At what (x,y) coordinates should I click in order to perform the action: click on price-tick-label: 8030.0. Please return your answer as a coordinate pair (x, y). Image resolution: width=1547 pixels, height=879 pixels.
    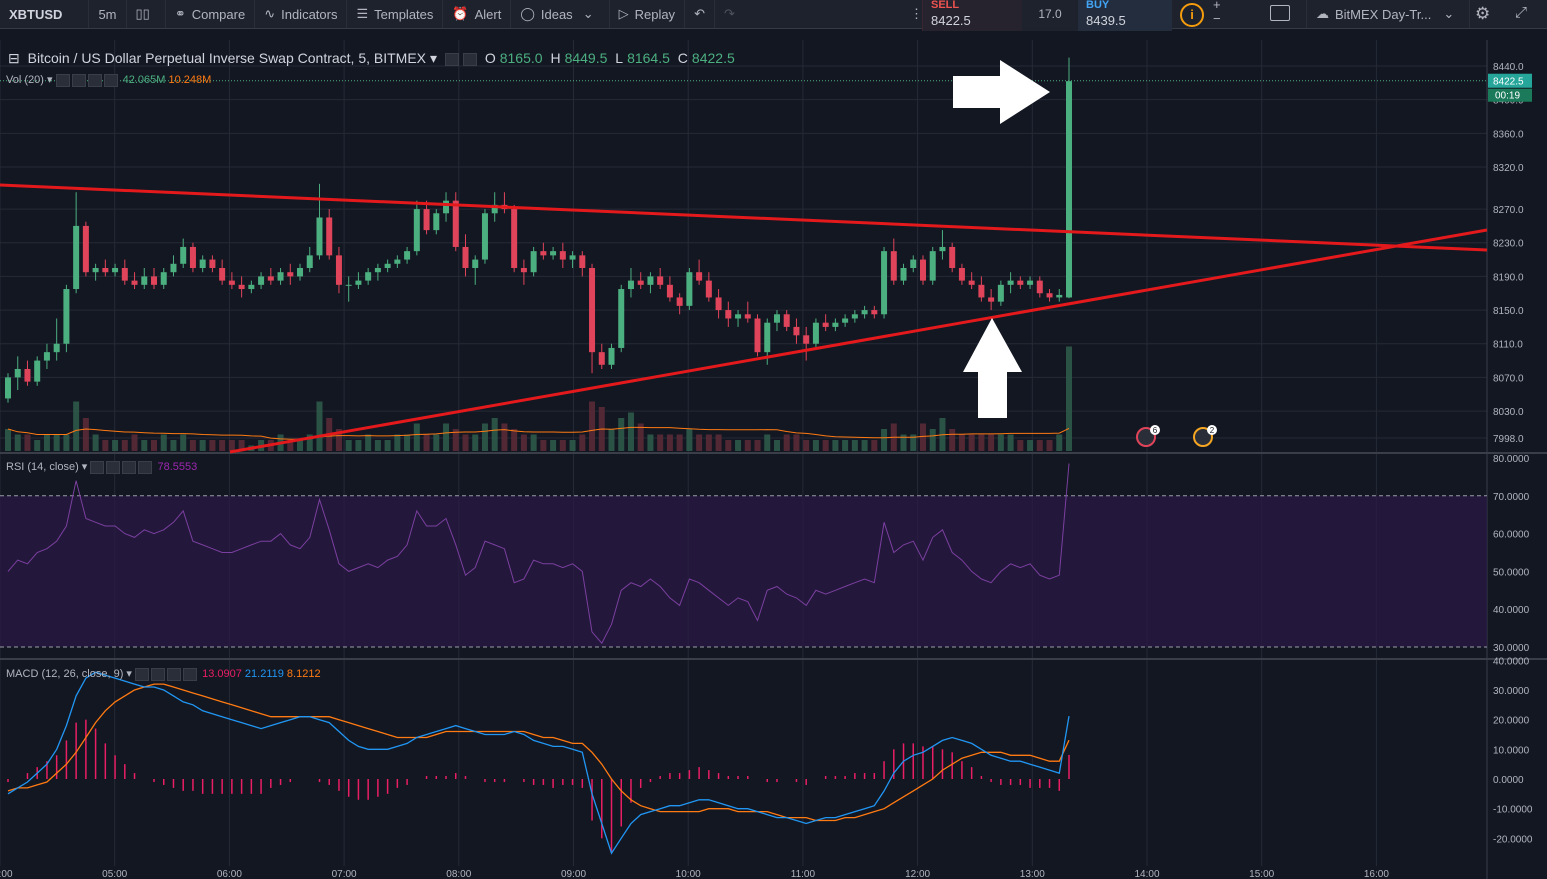
    Looking at the image, I should click on (1508, 412).